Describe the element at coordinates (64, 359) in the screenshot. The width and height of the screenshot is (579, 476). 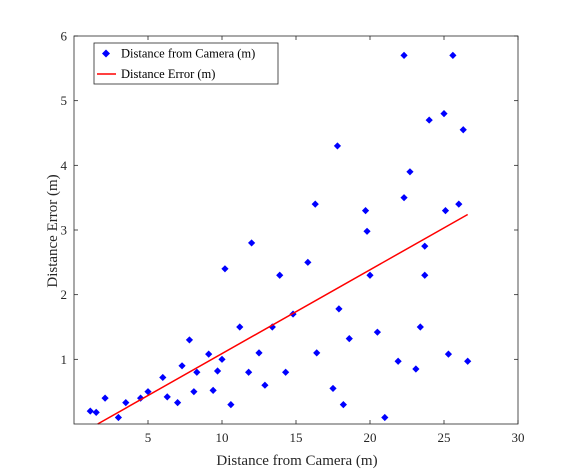
I see `y-tick-label: 1` at that location.